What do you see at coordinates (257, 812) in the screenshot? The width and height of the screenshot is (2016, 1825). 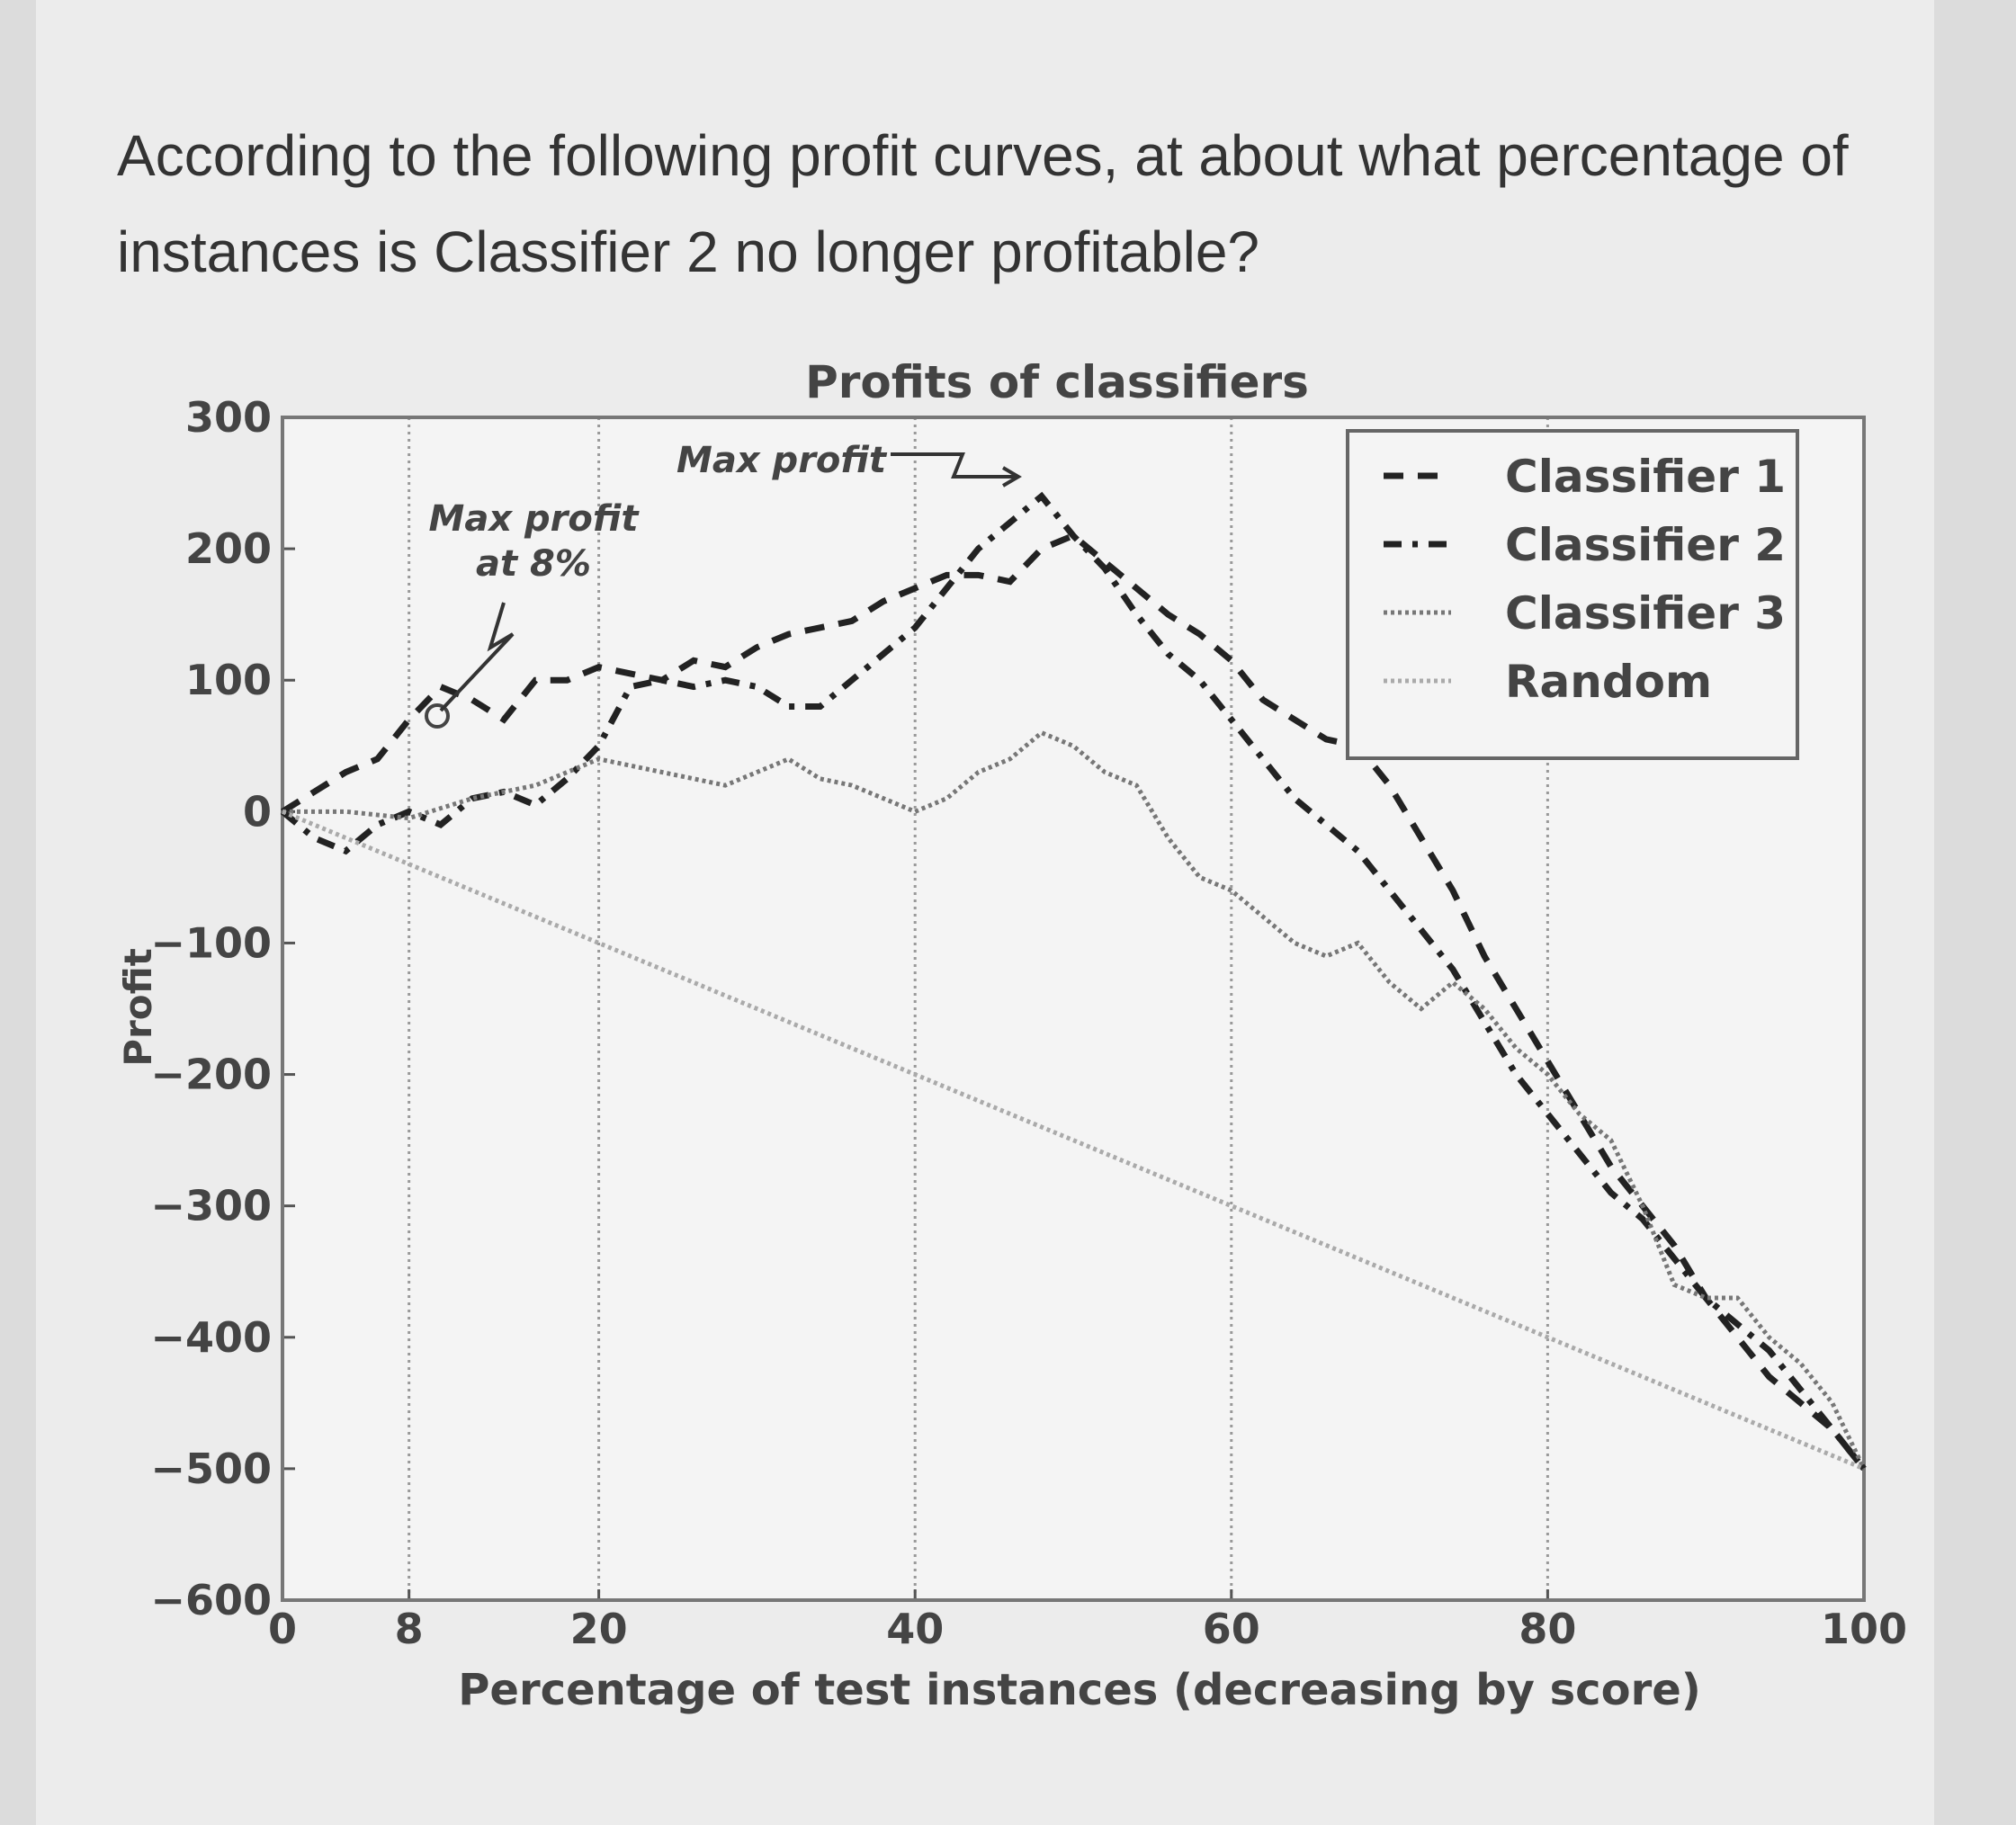 I see `y-tick-label: 0` at bounding box center [257, 812].